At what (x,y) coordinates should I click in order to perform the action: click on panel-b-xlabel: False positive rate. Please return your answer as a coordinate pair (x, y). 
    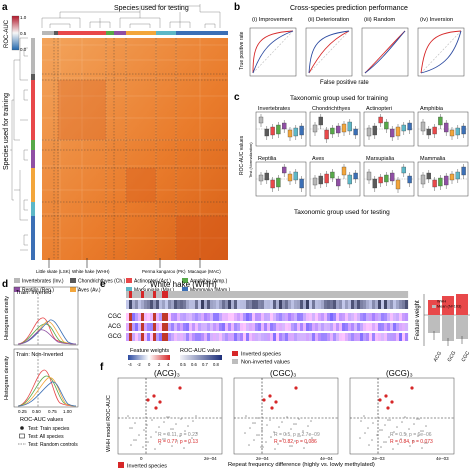
    Looking at the image, I should click on (344, 83).